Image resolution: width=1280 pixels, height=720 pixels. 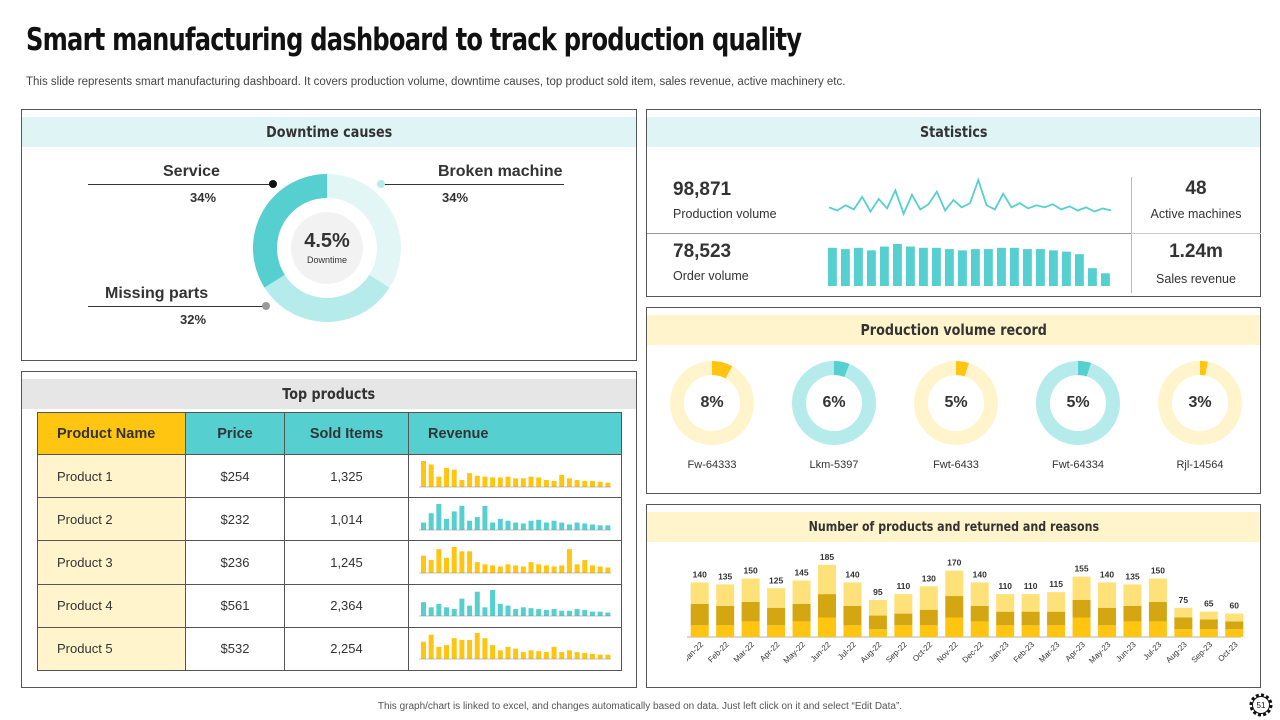 What do you see at coordinates (176, 306) in the screenshot?
I see `callout-missing-line` at bounding box center [176, 306].